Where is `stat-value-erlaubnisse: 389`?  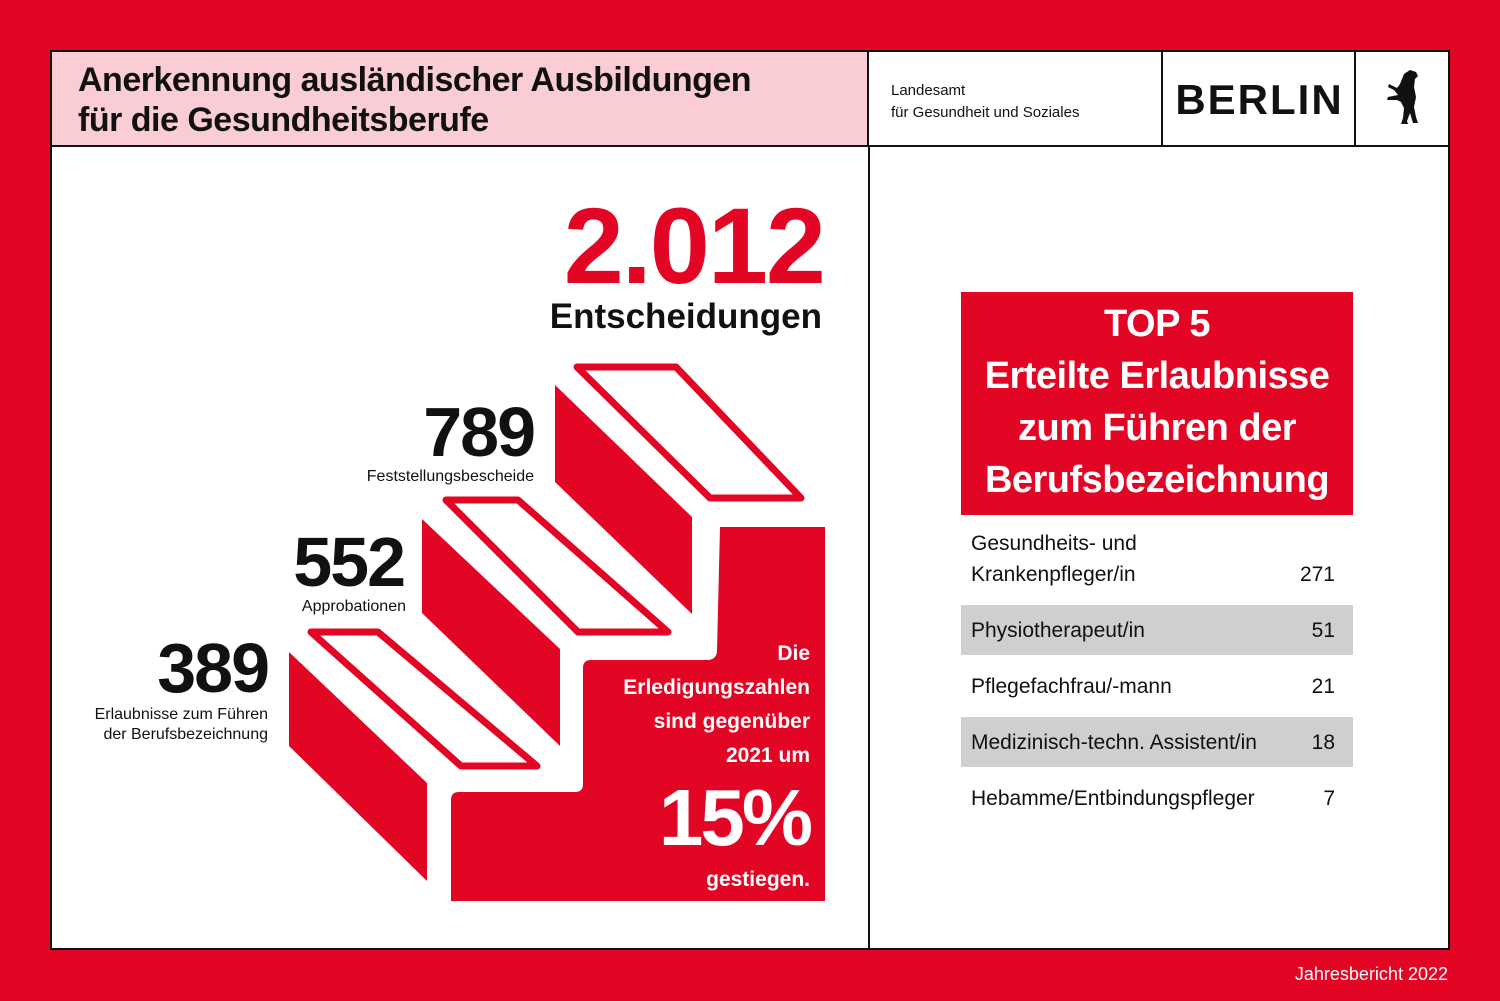
stat-value-erlaubnisse: 389 is located at coordinates (213, 668).